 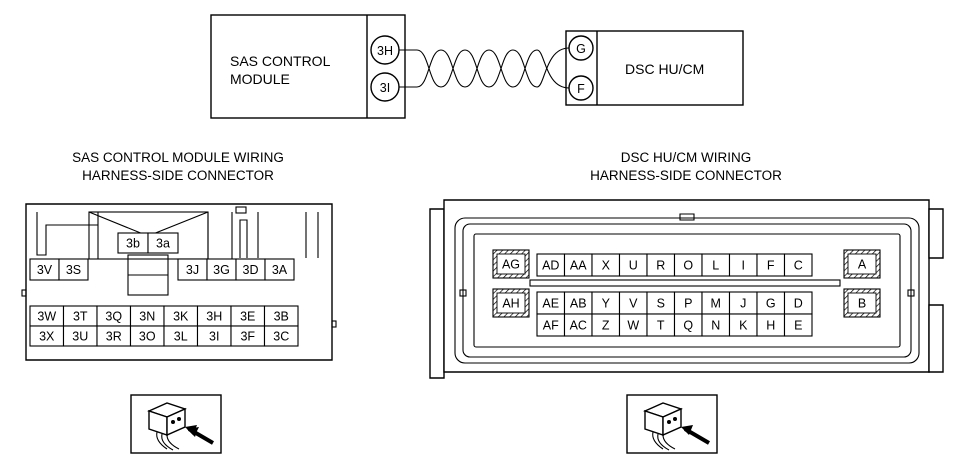 I want to click on dsc-pin-label: AC, so click(x=578, y=326).